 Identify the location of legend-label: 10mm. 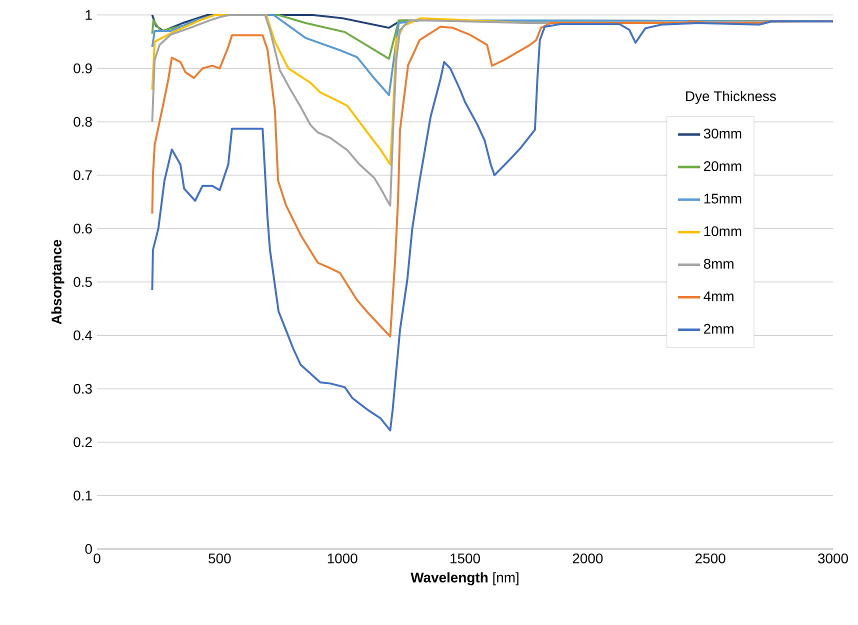
(723, 231).